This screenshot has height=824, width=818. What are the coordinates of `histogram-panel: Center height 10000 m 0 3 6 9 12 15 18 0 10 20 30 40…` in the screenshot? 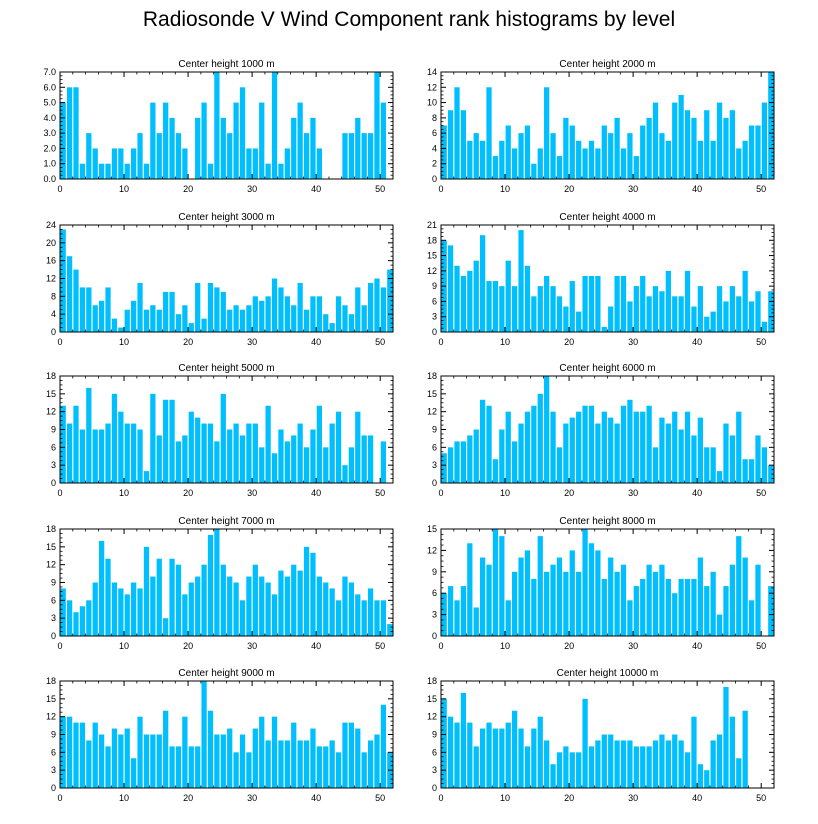 It's located at (601, 735).